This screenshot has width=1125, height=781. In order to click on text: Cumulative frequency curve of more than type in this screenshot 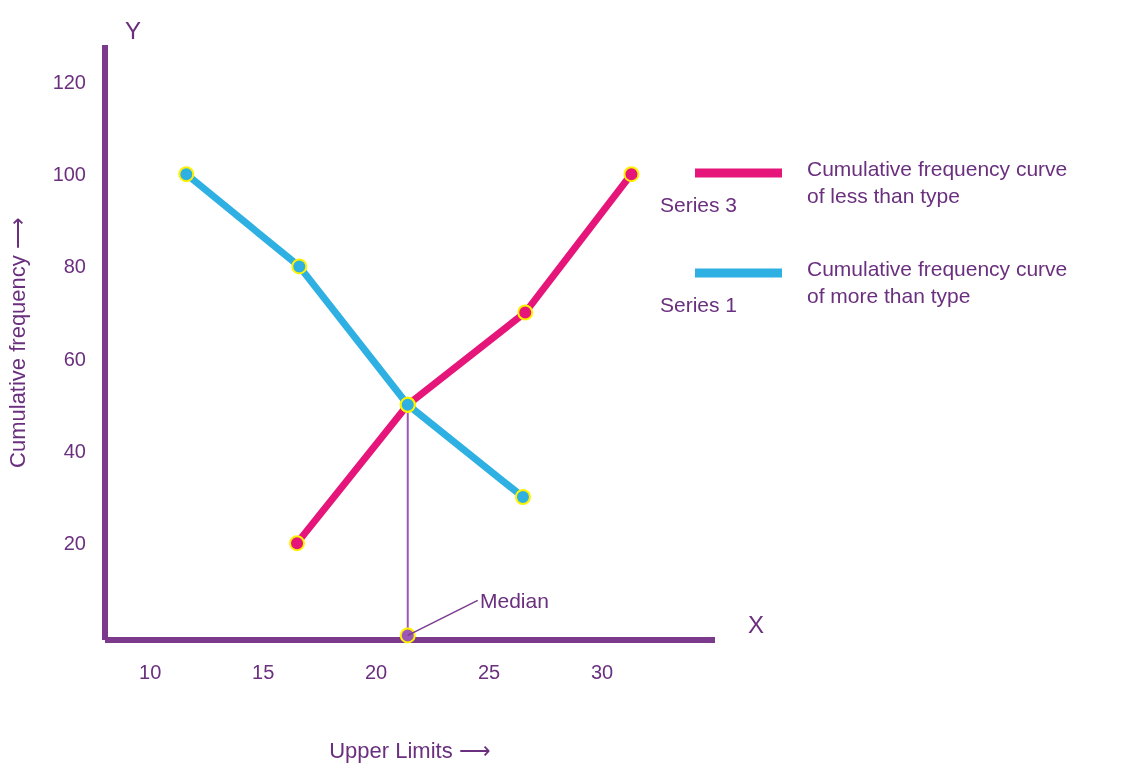, I will do `click(937, 282)`.